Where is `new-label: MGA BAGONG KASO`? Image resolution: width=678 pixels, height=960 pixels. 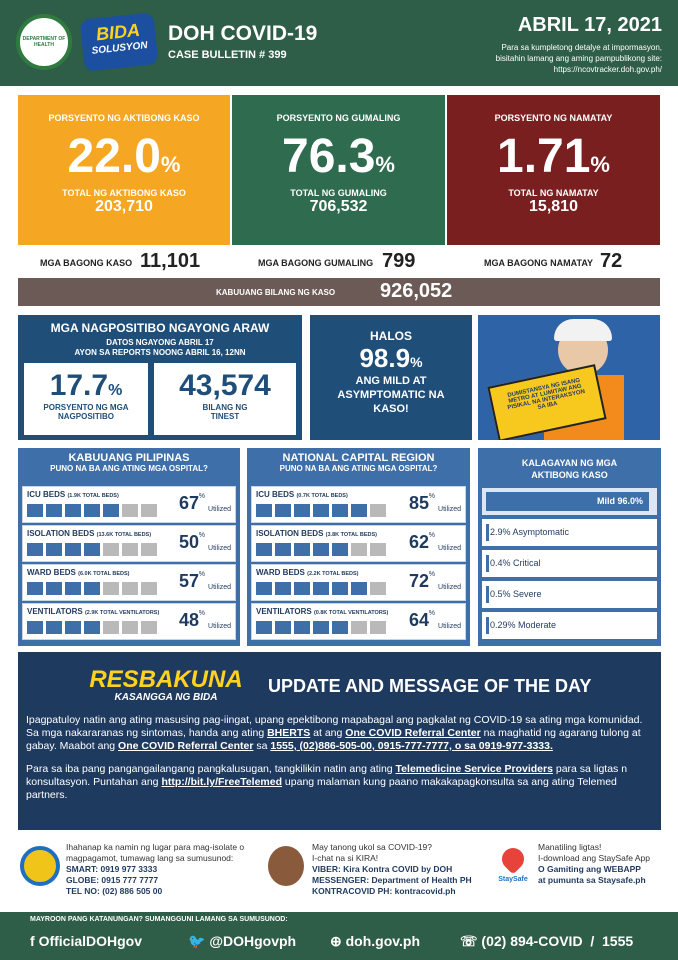 new-label: MGA BAGONG KASO is located at coordinates (86, 263).